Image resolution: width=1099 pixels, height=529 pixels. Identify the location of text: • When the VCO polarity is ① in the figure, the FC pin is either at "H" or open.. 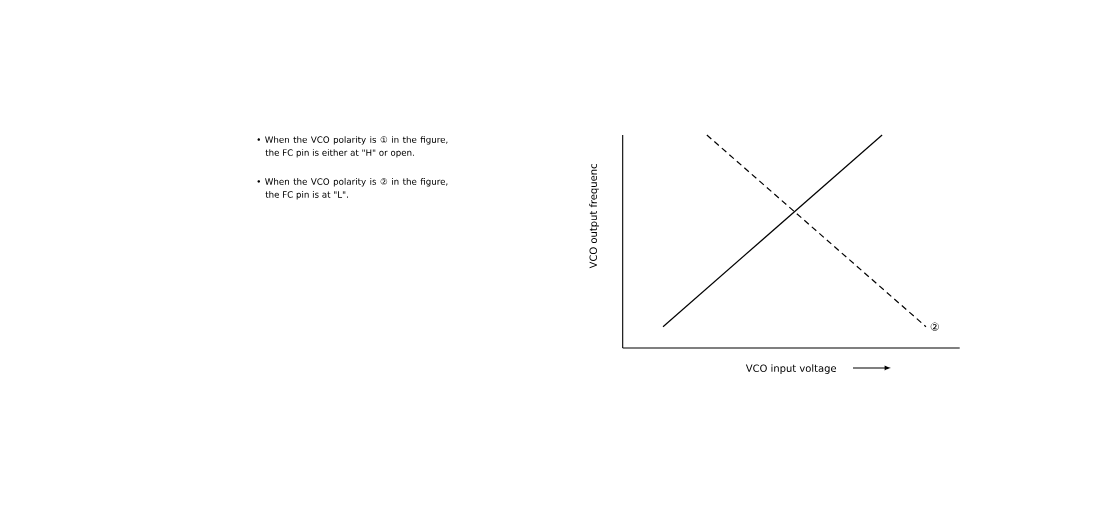
(352, 147).